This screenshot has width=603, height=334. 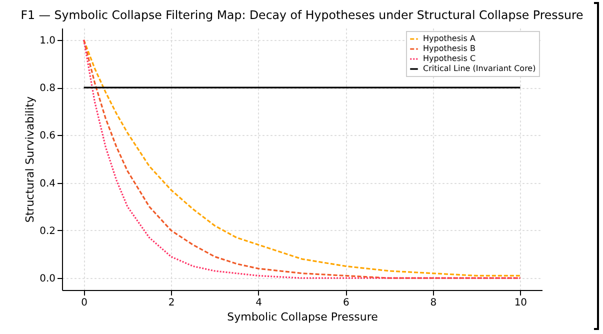 I want to click on y-tick-label: 0.6, so click(x=48, y=136).